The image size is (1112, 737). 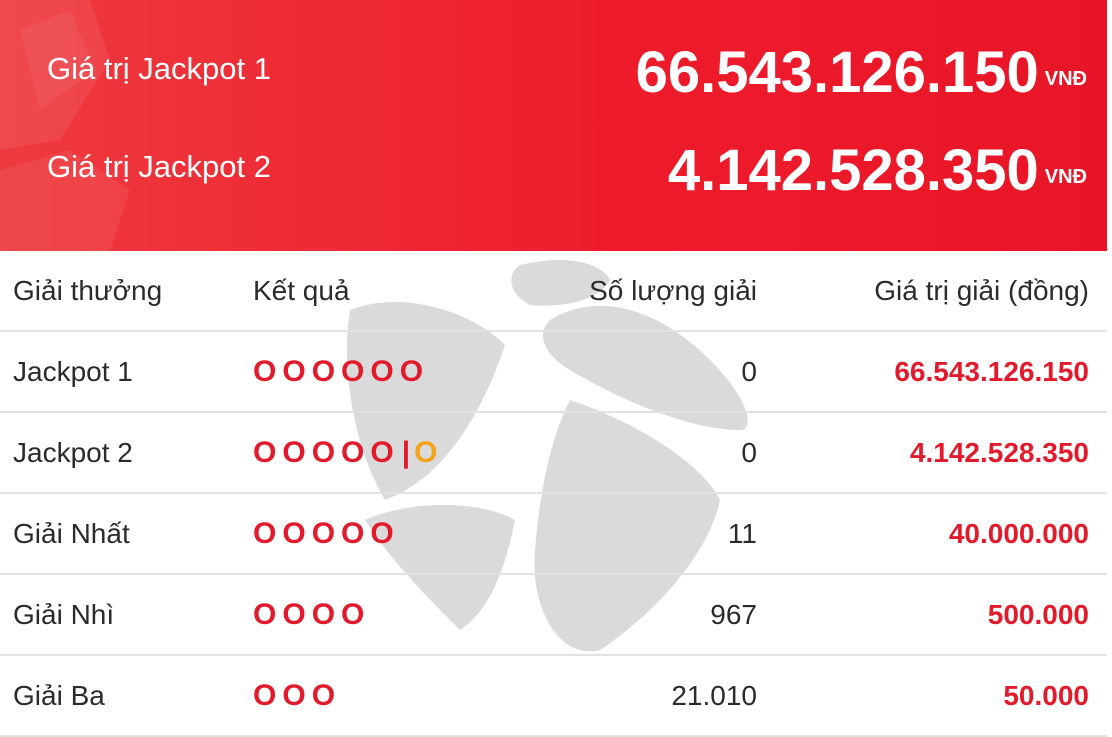 I want to click on prize-value-text: 40.000.000, so click(x=1018, y=533).